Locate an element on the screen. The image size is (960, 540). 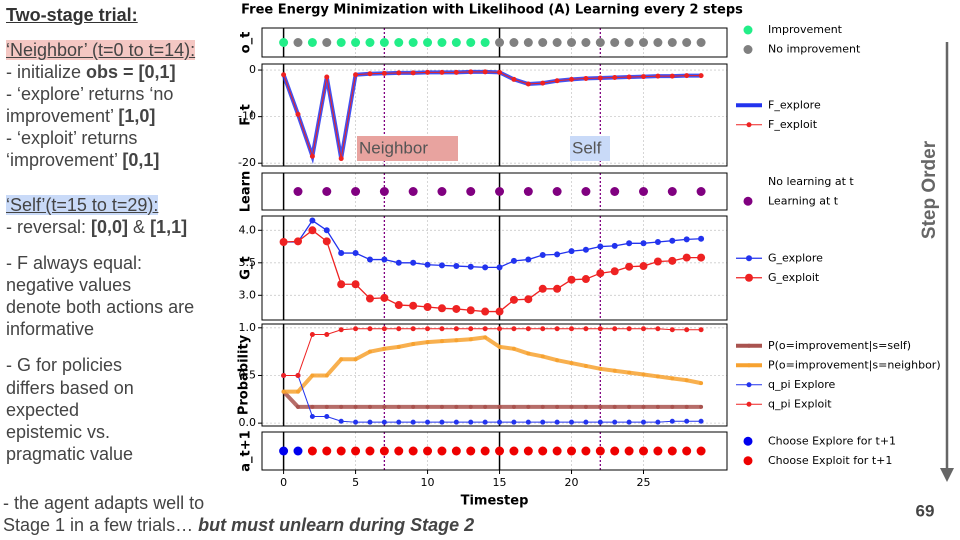
axes-frame is located at coordinates (494, 451).